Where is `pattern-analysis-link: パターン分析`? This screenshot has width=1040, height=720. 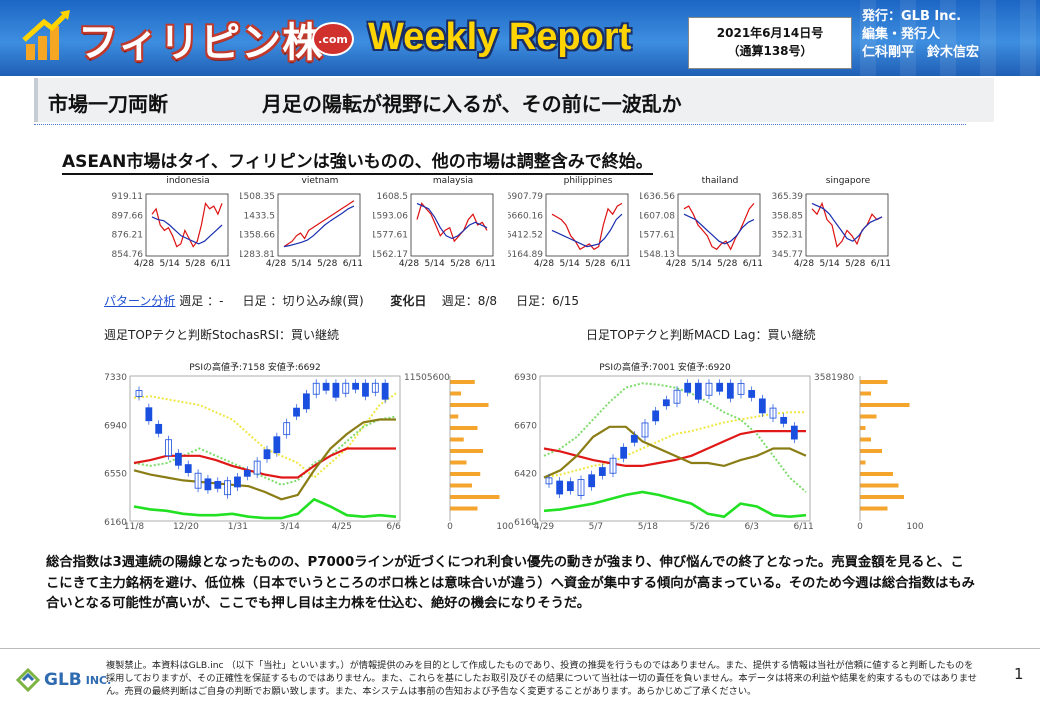 pattern-analysis-link: パターン分析 is located at coordinates (140, 301).